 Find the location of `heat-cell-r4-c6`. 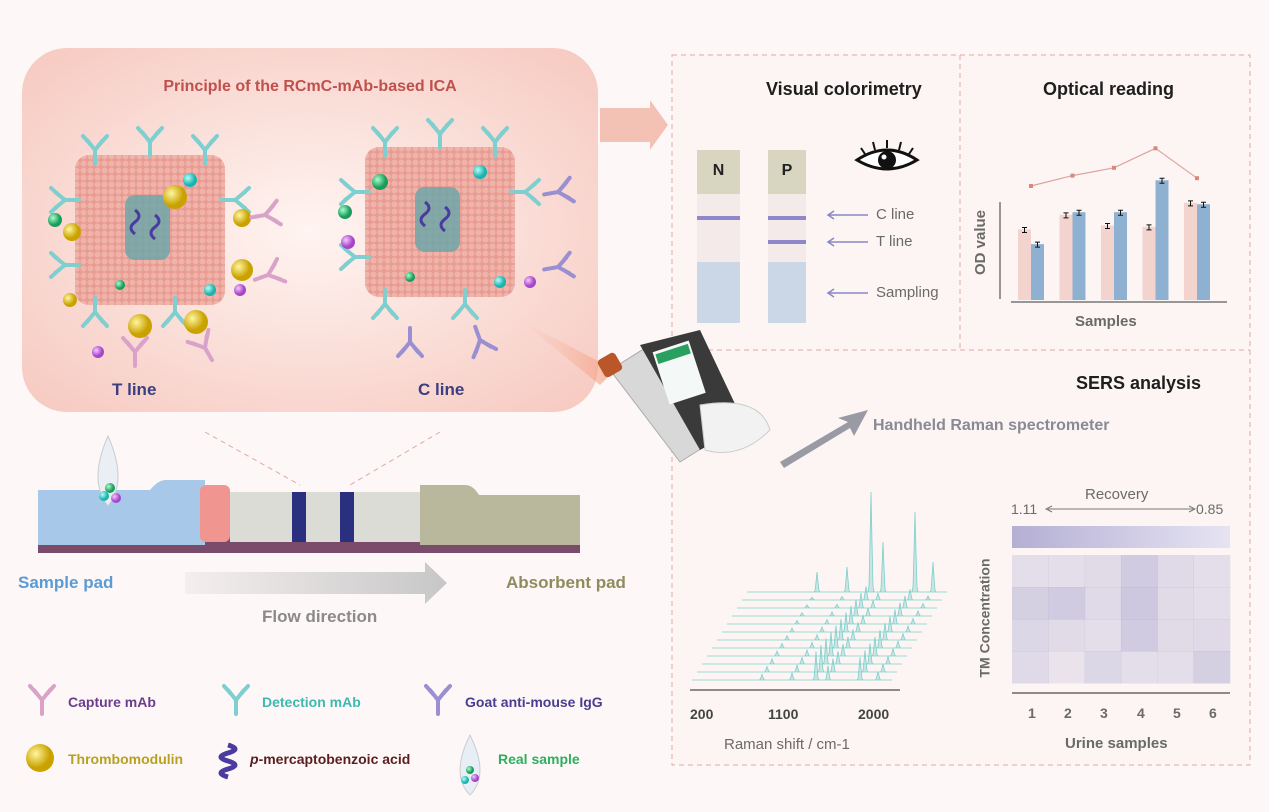

heat-cell-r4-c6 is located at coordinates (1212, 667).